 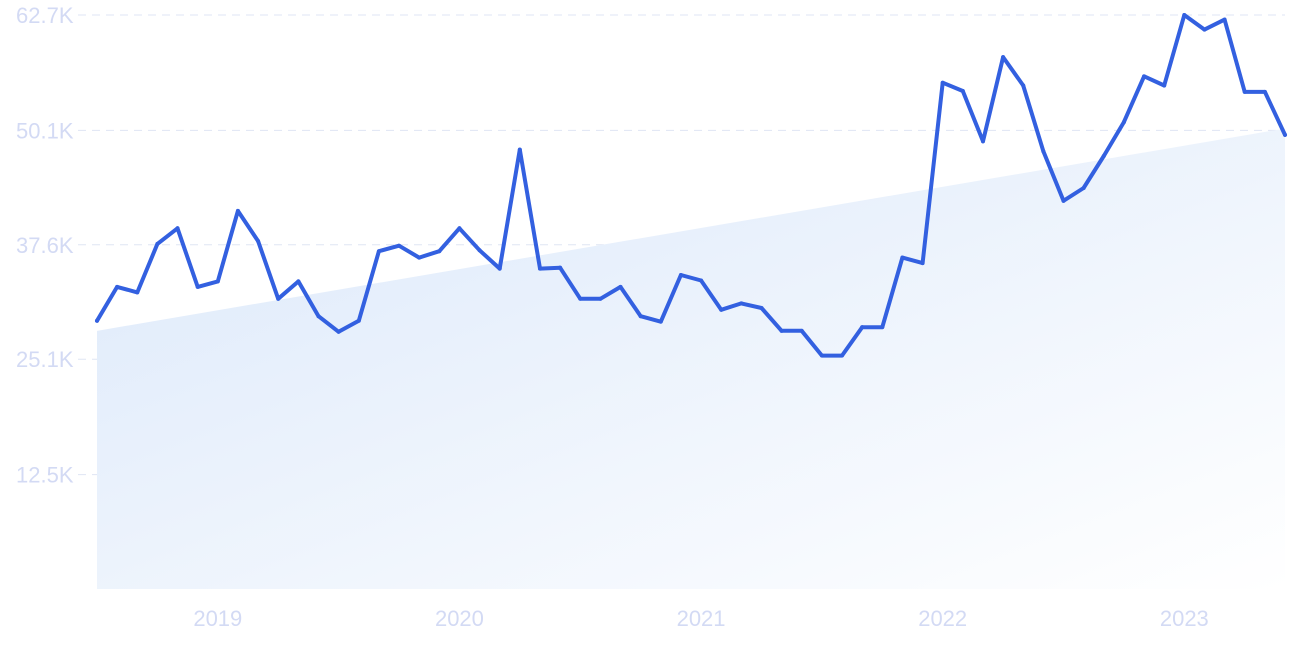 What do you see at coordinates (217, 618) in the screenshot?
I see `x-tick-label: 2019` at bounding box center [217, 618].